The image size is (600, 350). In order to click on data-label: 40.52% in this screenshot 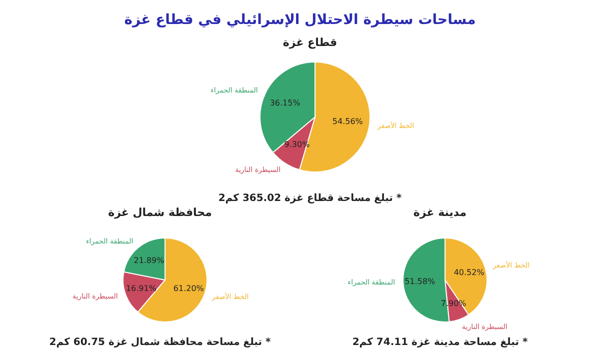, I will do `click(469, 273)`.